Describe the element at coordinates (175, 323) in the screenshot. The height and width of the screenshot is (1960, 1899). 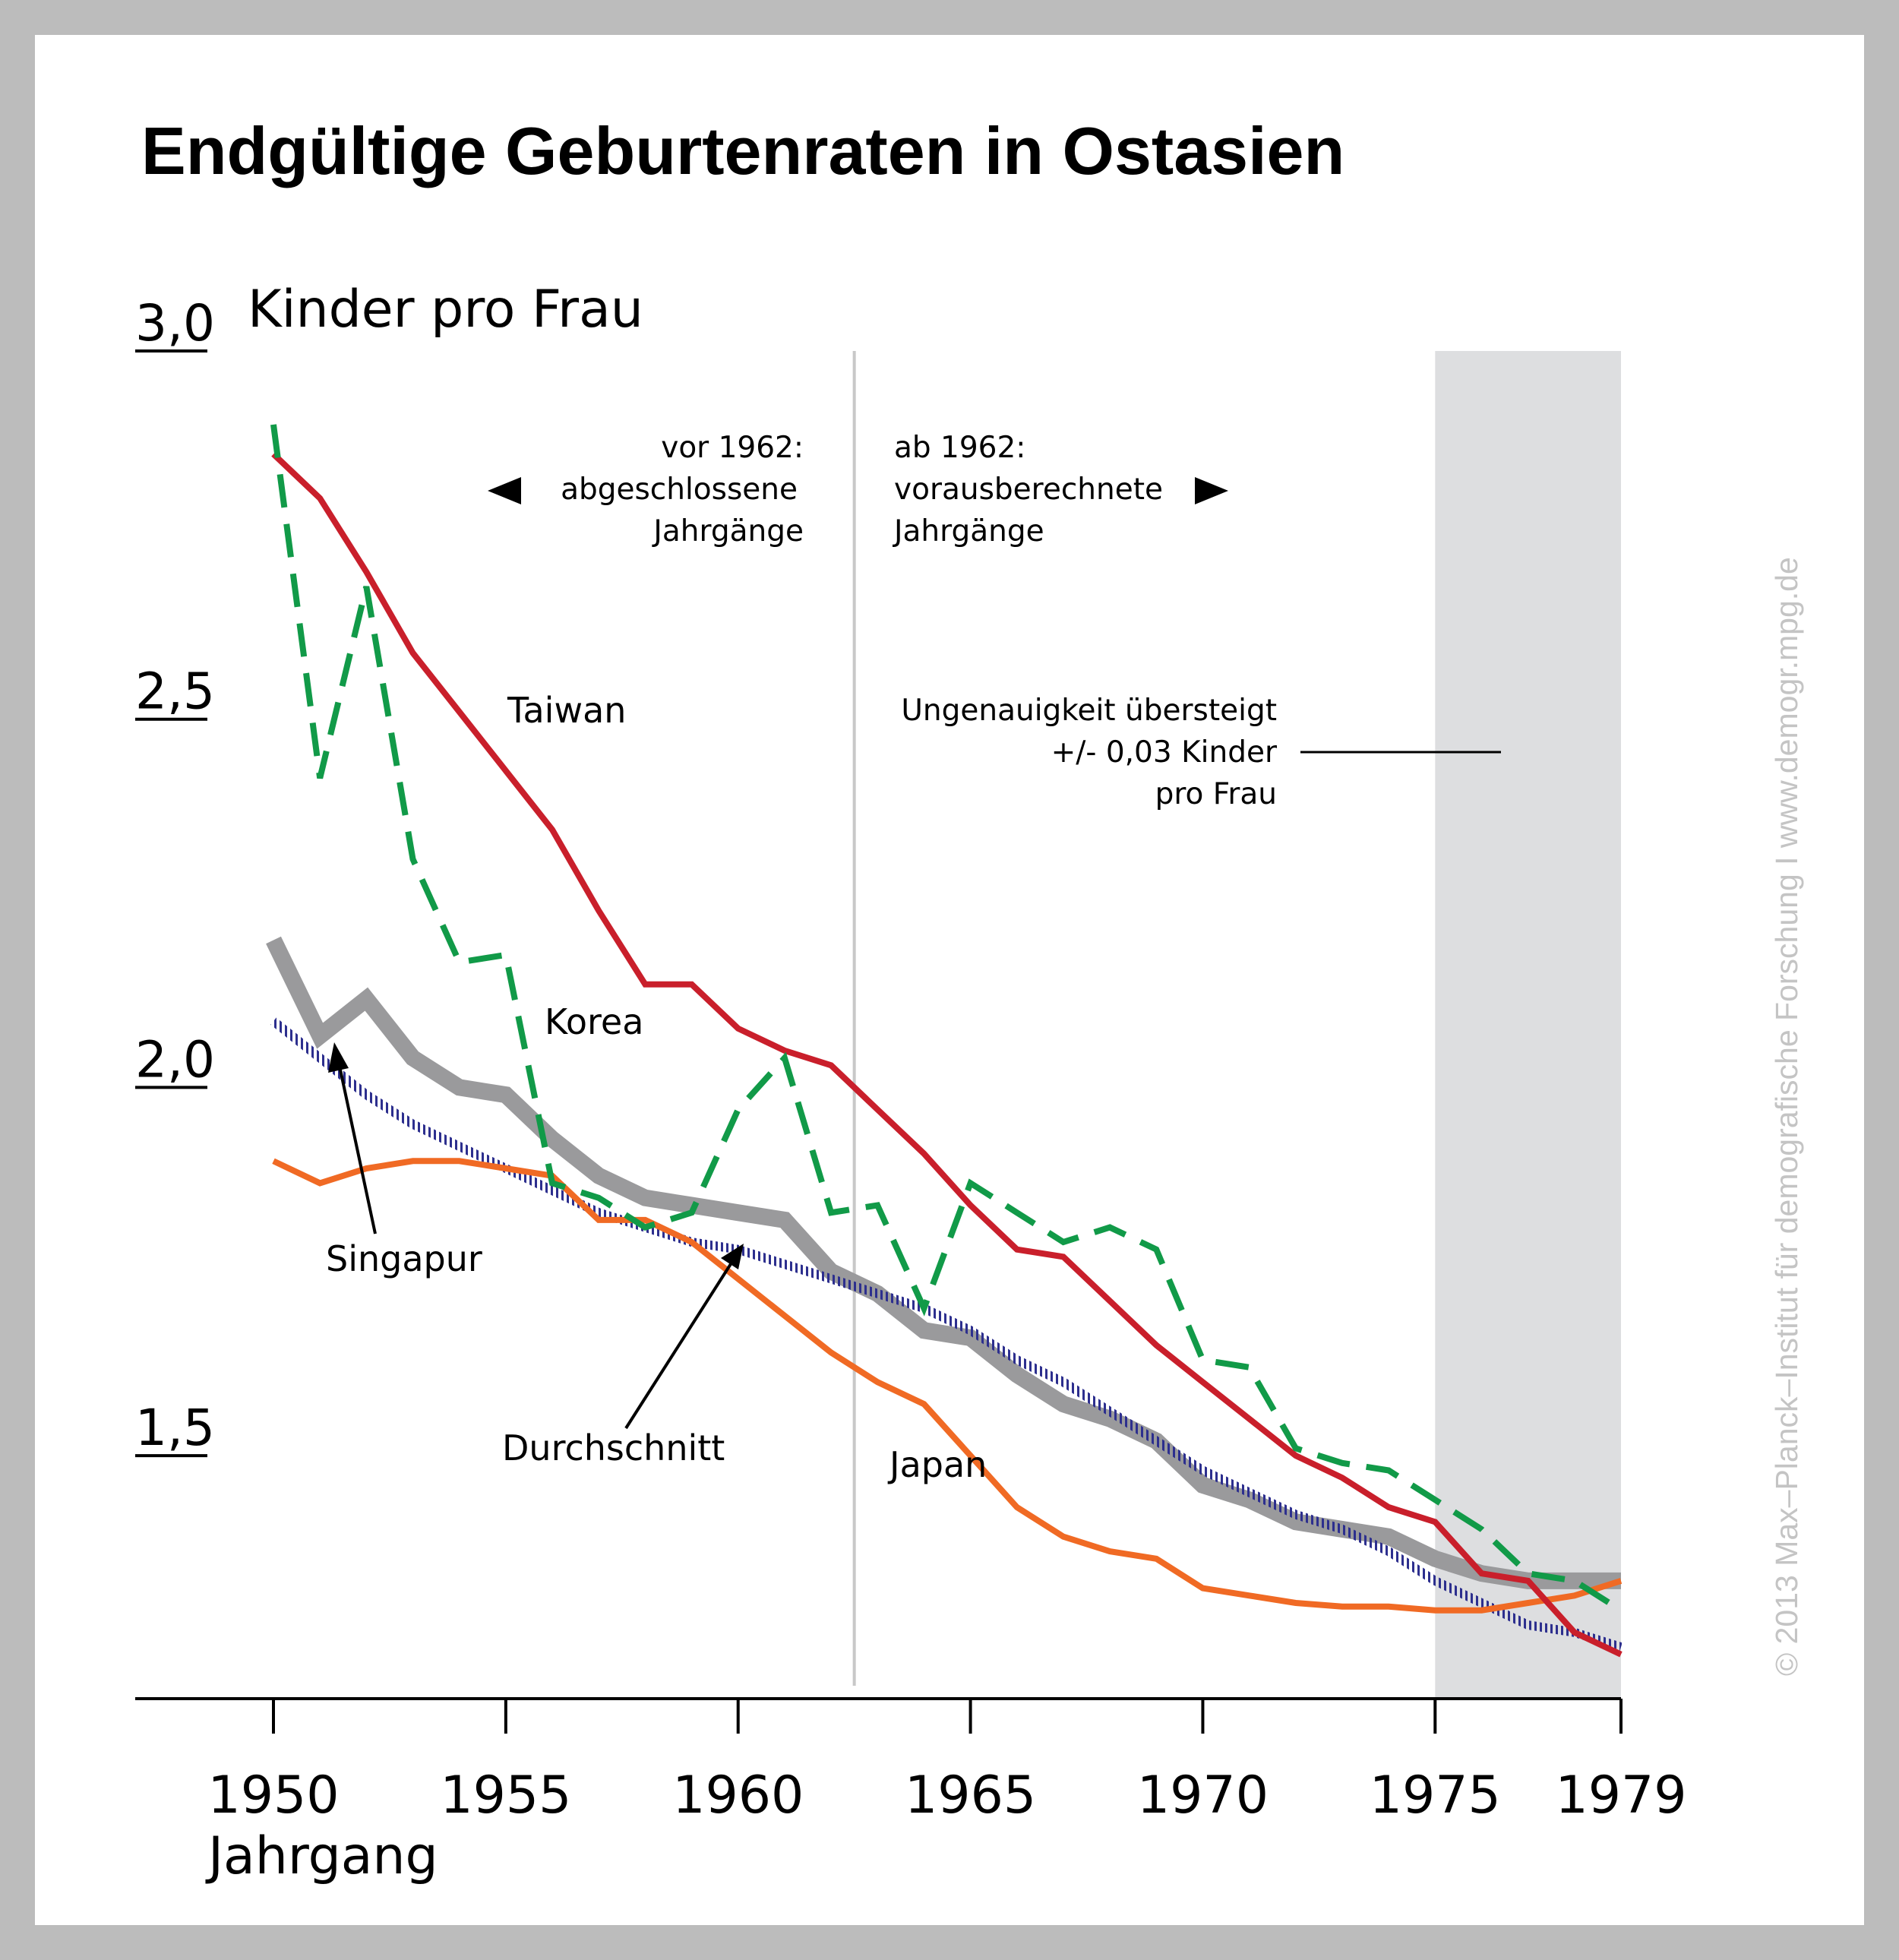
I see `y-tick-label-3,0: 3,0` at that location.